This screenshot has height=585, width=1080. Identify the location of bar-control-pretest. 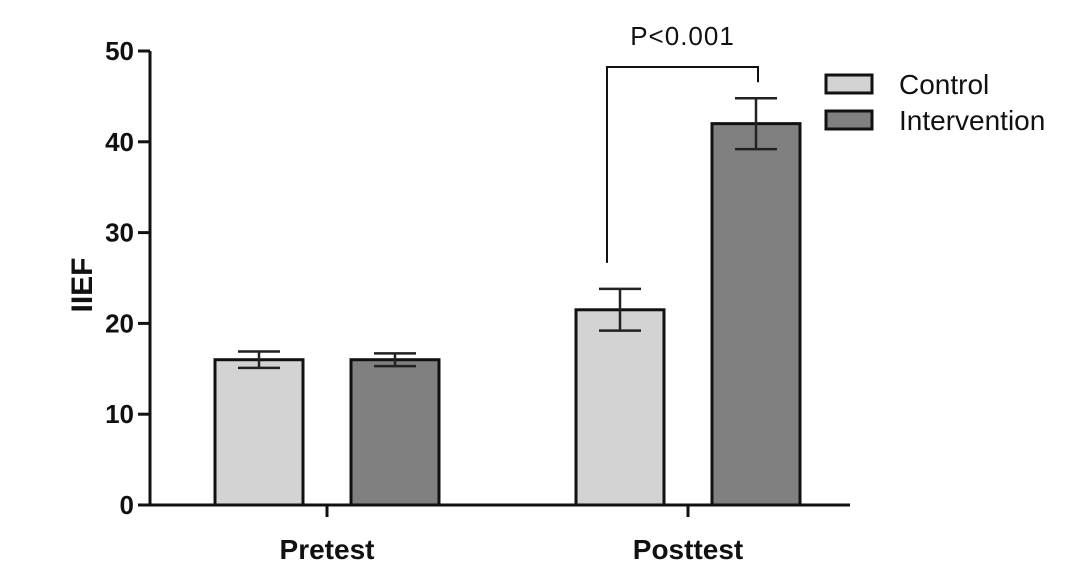
(259, 432).